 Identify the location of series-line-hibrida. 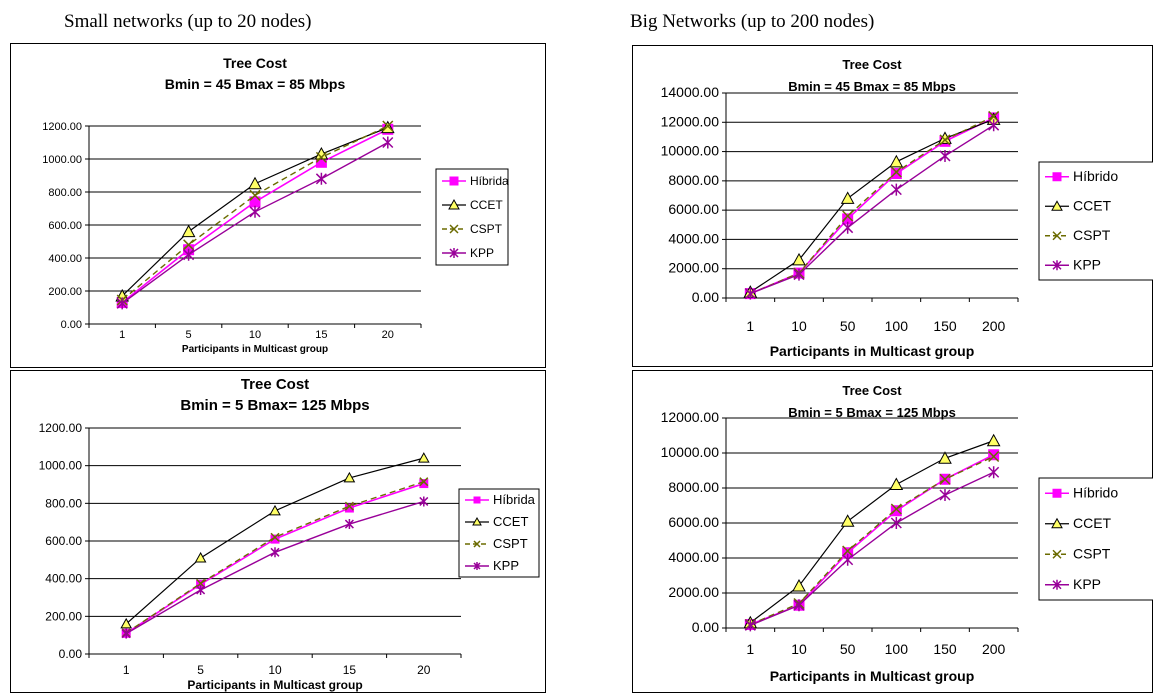
(872, 206).